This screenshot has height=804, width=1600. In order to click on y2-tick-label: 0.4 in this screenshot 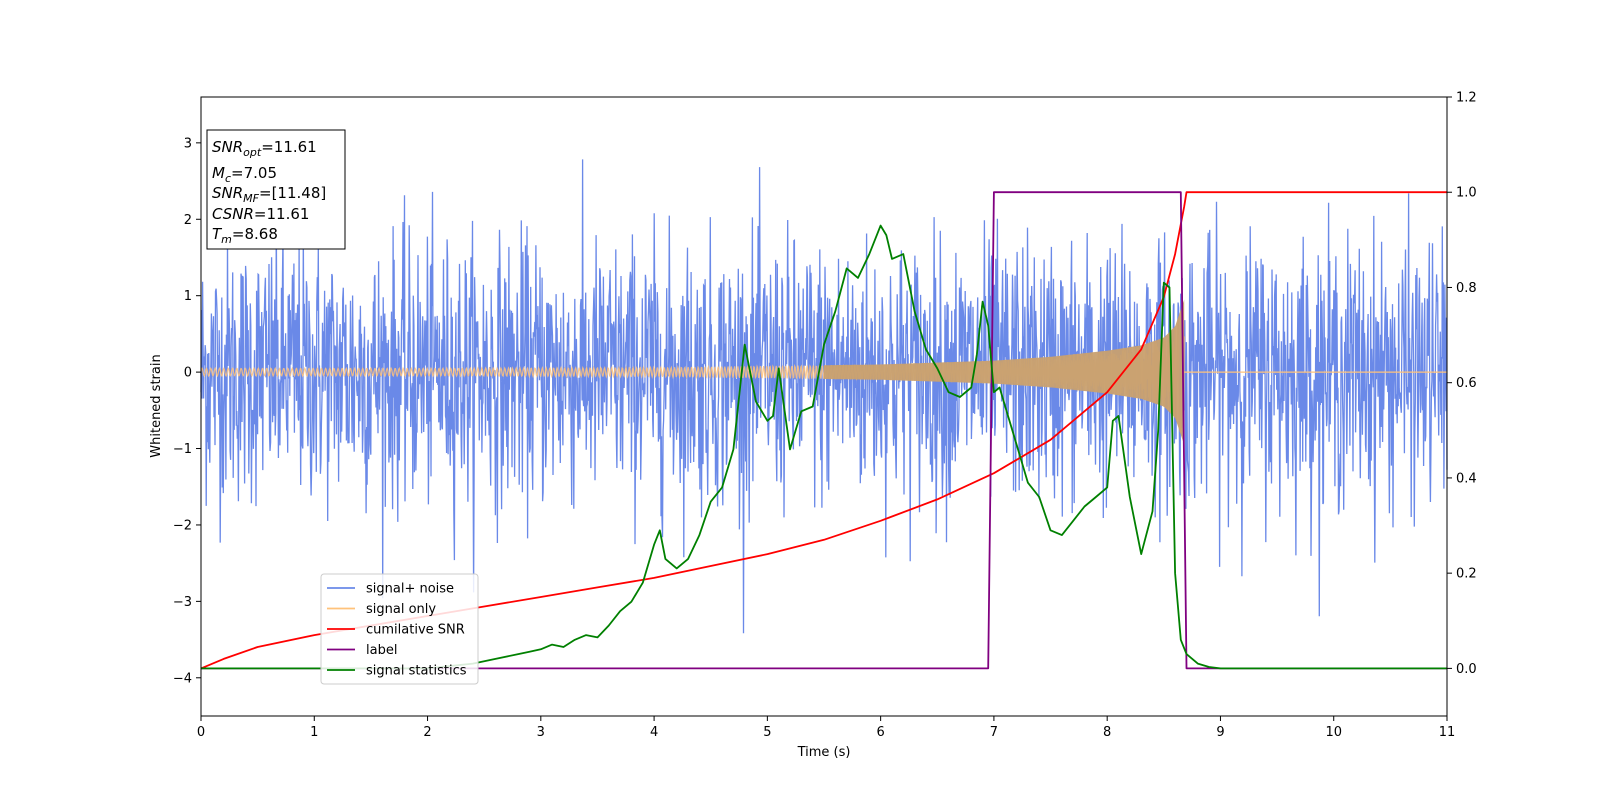, I will do `click(1466, 478)`.